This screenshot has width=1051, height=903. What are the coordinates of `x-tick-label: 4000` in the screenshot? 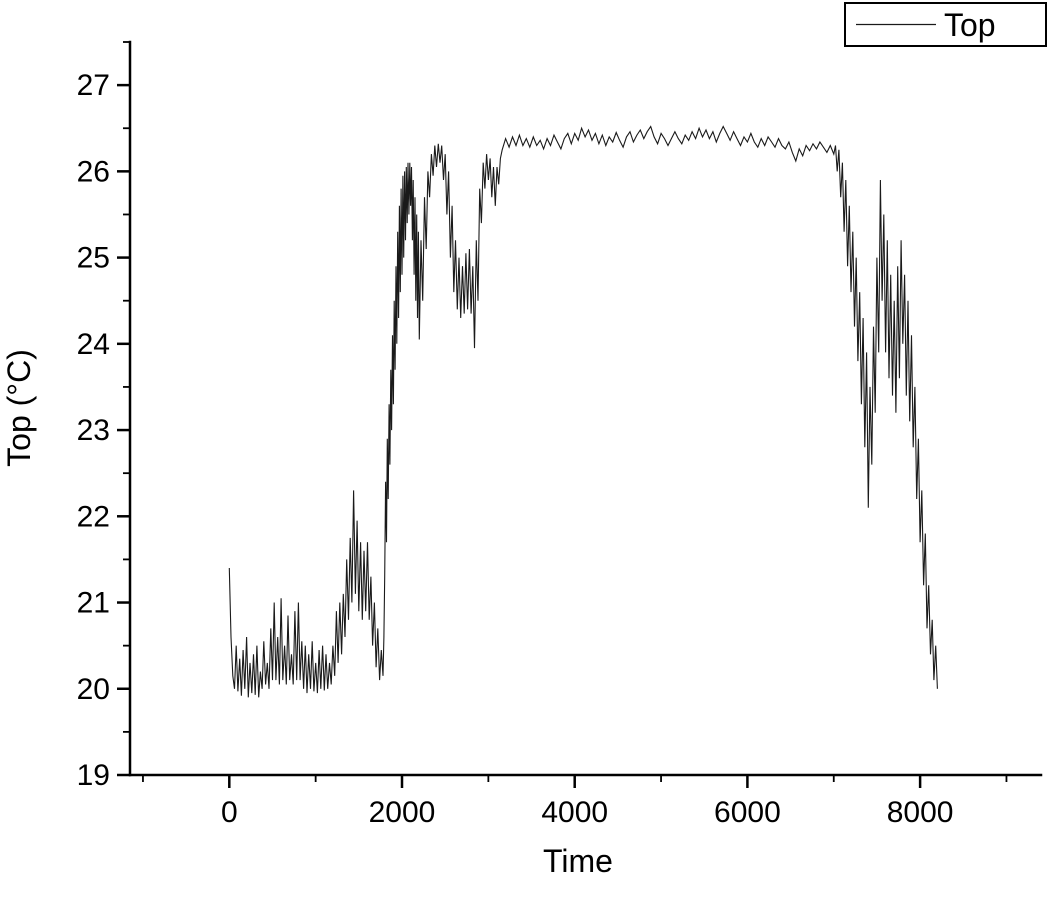 It's located at (574, 812).